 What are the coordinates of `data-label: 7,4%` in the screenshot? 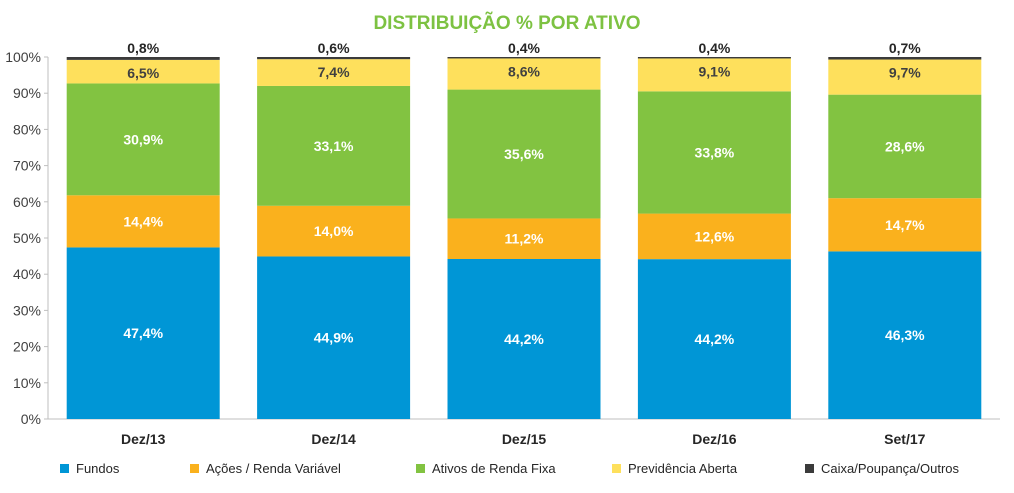 It's located at (334, 72).